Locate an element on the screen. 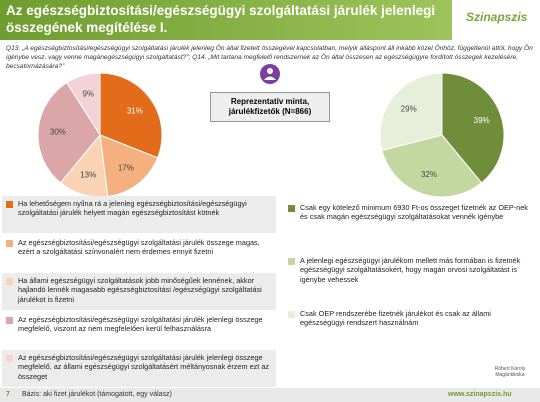 The width and height of the screenshot is (540, 402). footer-bar is located at coordinates (270, 395).